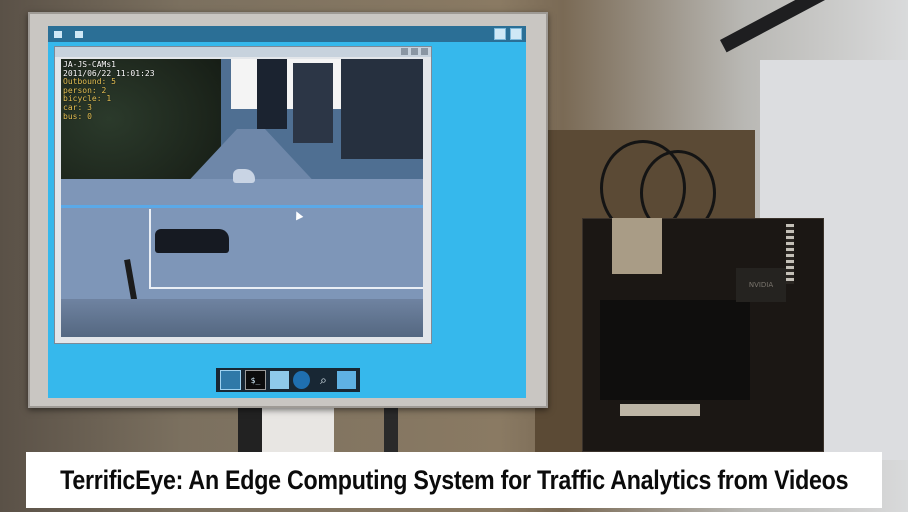 This screenshot has height=512, width=908. What do you see at coordinates (508, 34) in the screenshot?
I see `system-tray` at bounding box center [508, 34].